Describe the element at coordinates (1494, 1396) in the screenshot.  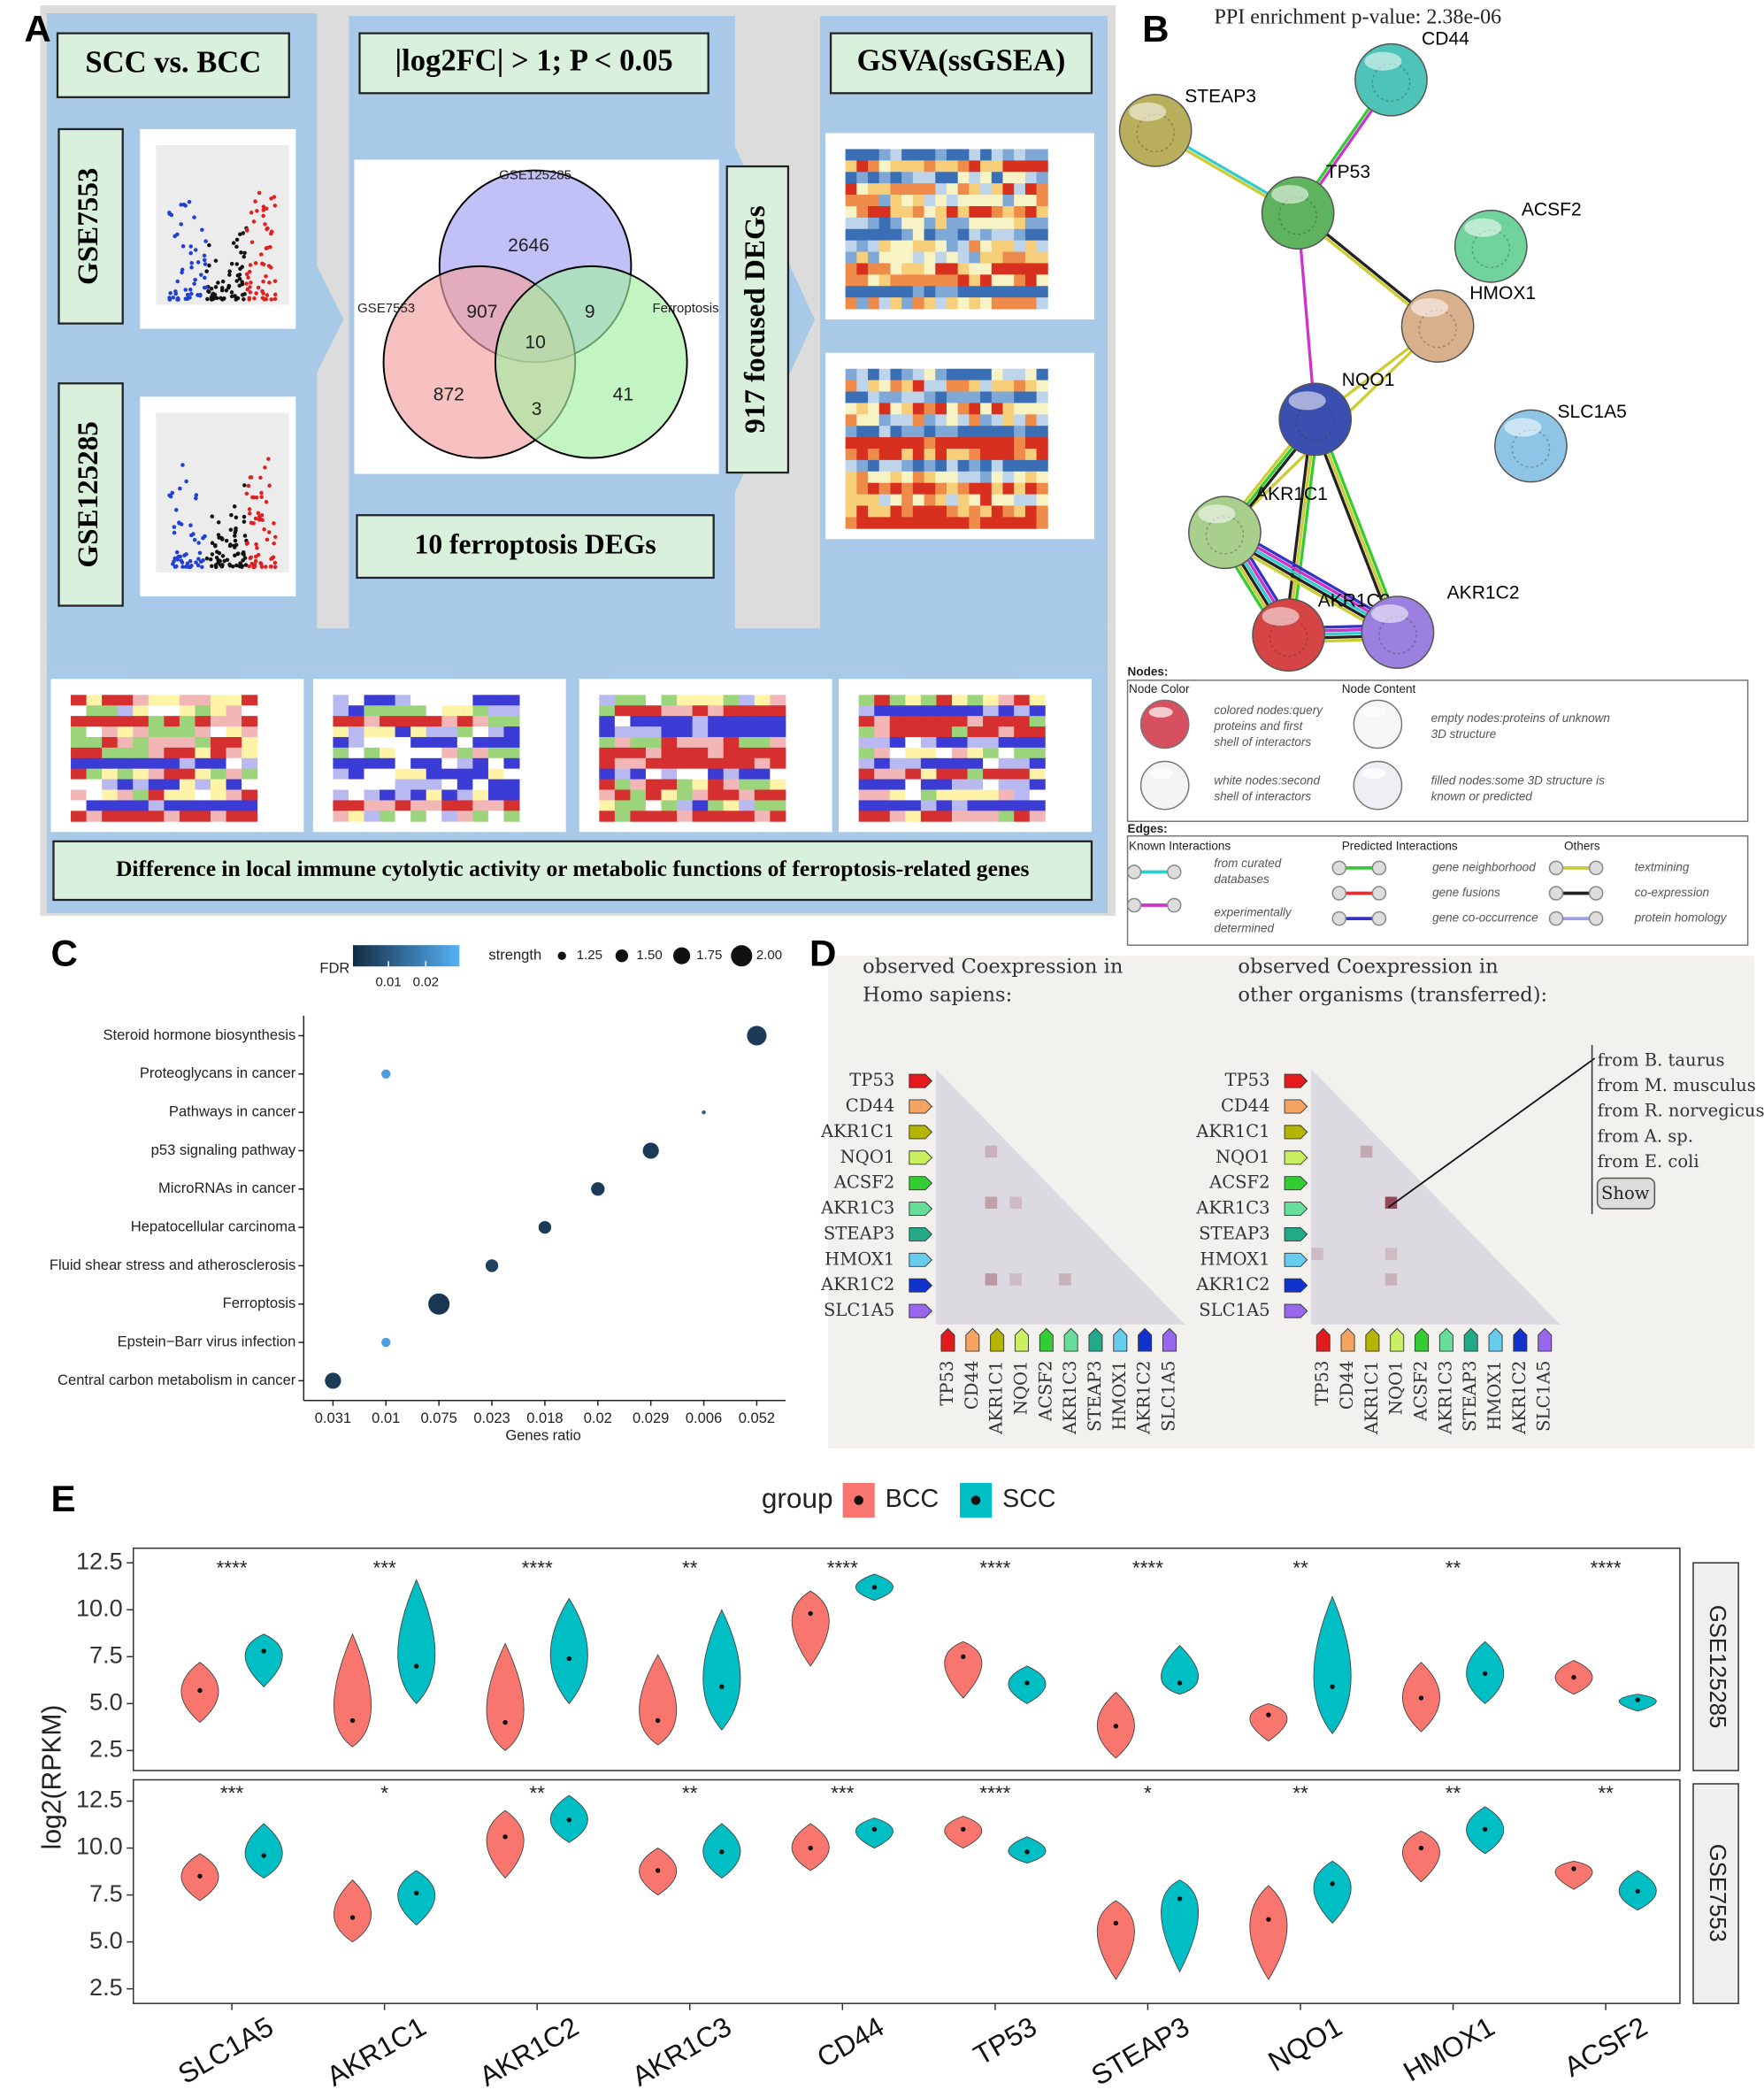
I see `matrix-col-label: HMOX1` at that location.